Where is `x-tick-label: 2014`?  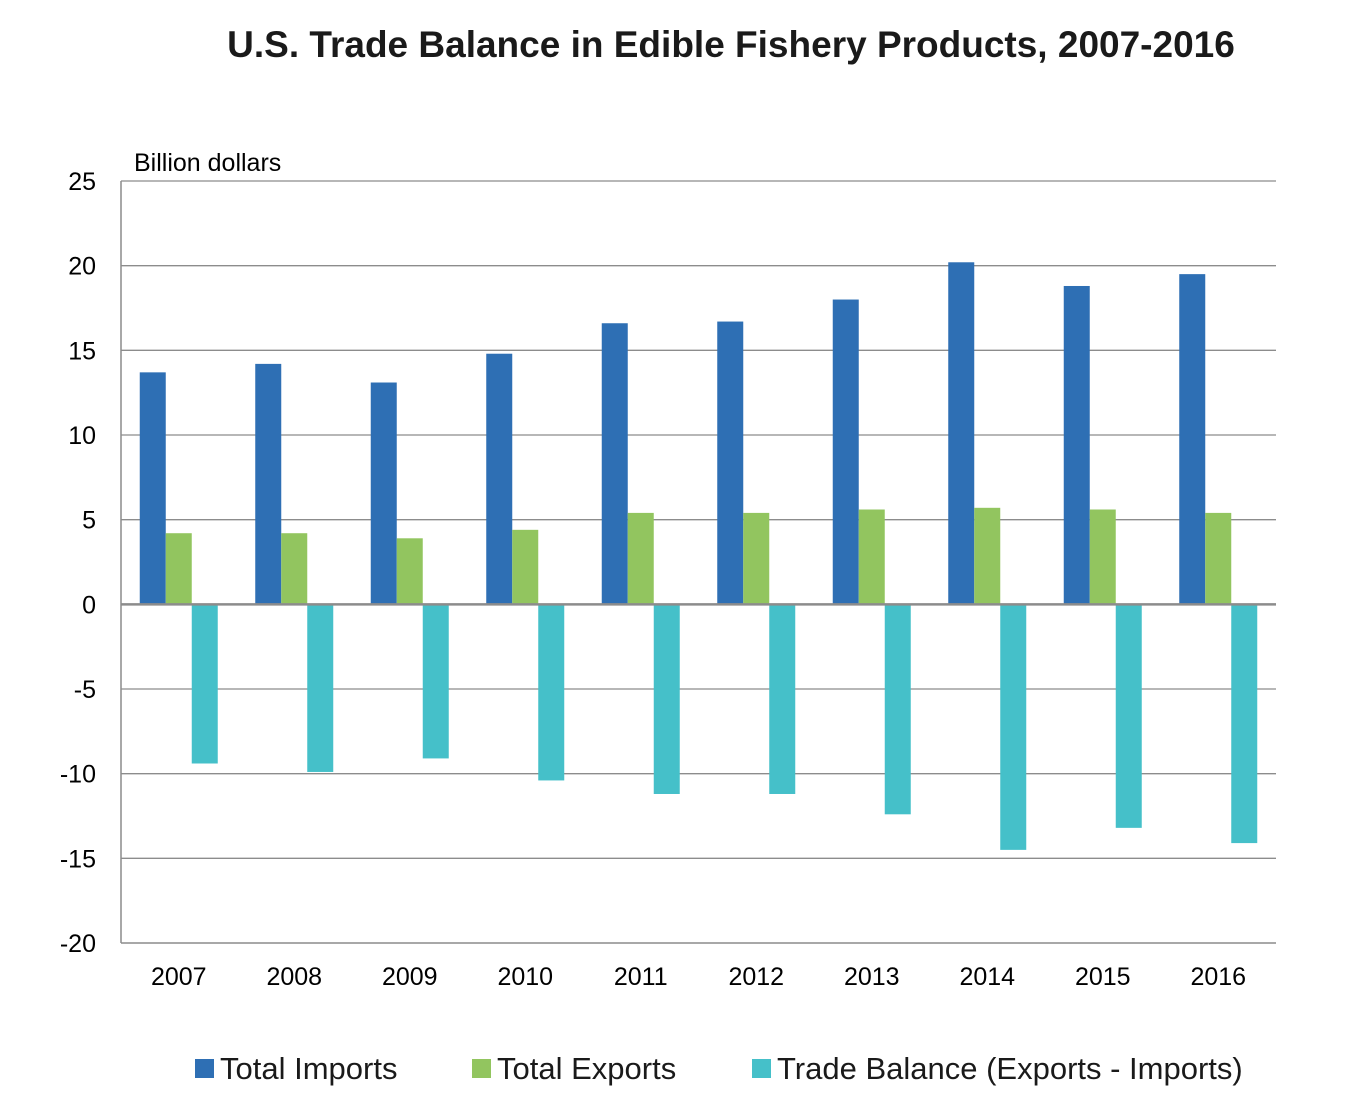 x-tick-label: 2014 is located at coordinates (987, 977).